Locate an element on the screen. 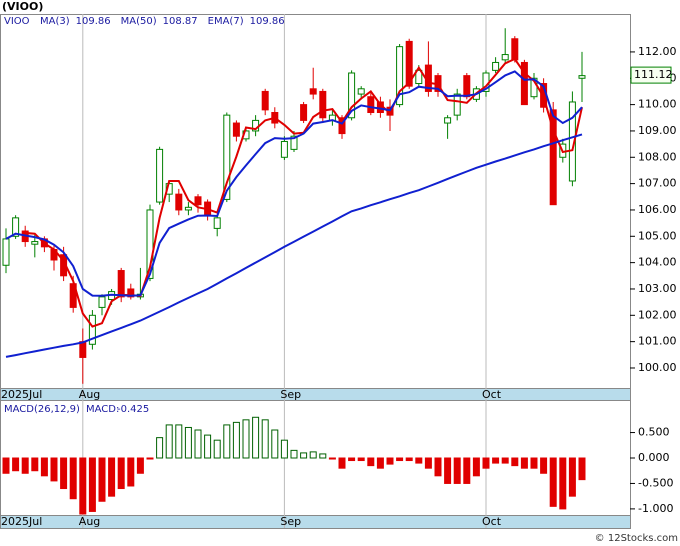 The image size is (680, 546). y-tick-label: 104.00 is located at coordinates (657, 262).